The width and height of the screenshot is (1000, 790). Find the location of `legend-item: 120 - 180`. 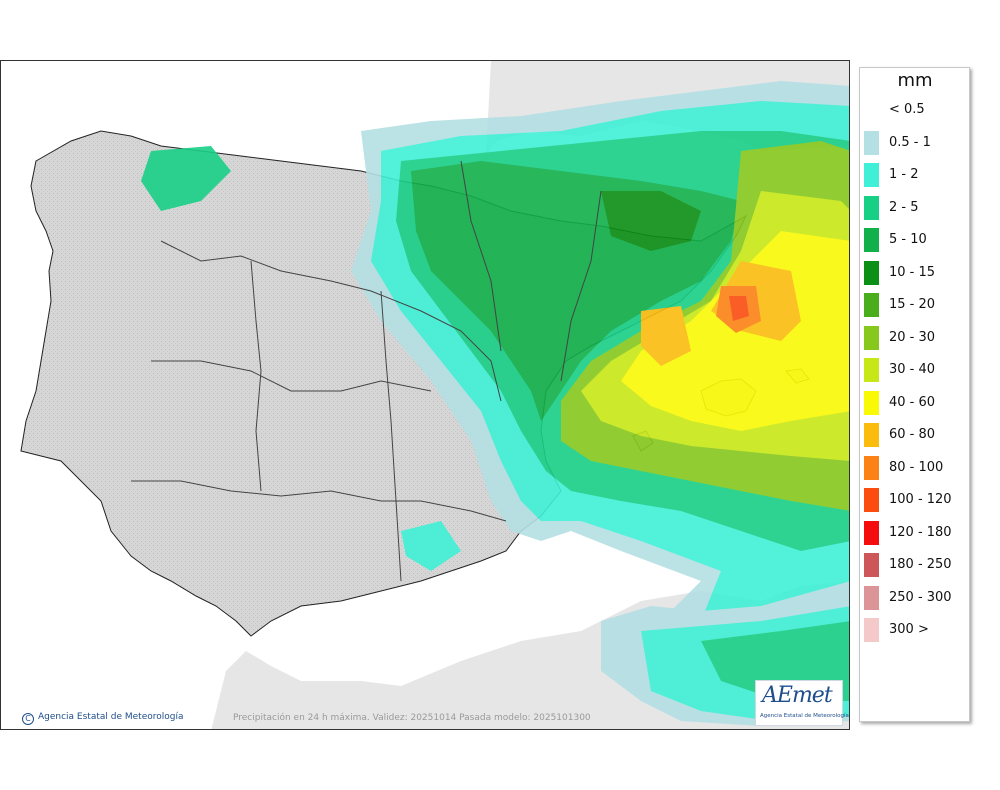

legend-item: 120 - 180 is located at coordinates (916, 532).